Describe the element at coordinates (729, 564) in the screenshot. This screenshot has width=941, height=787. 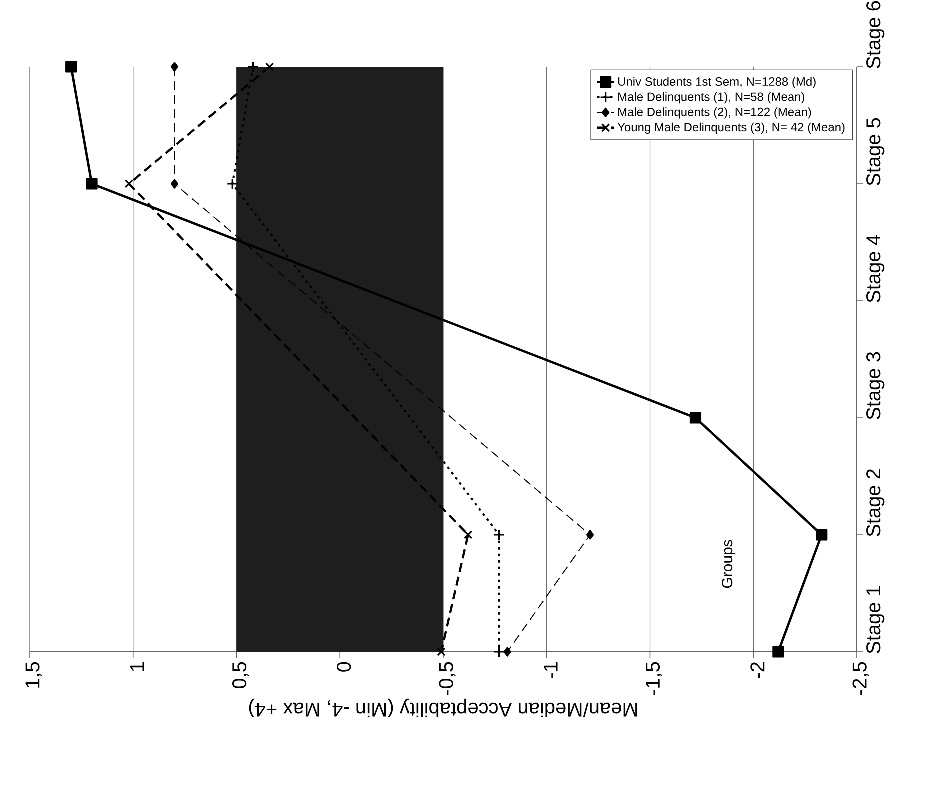
I see `annotation: Groups` at that location.